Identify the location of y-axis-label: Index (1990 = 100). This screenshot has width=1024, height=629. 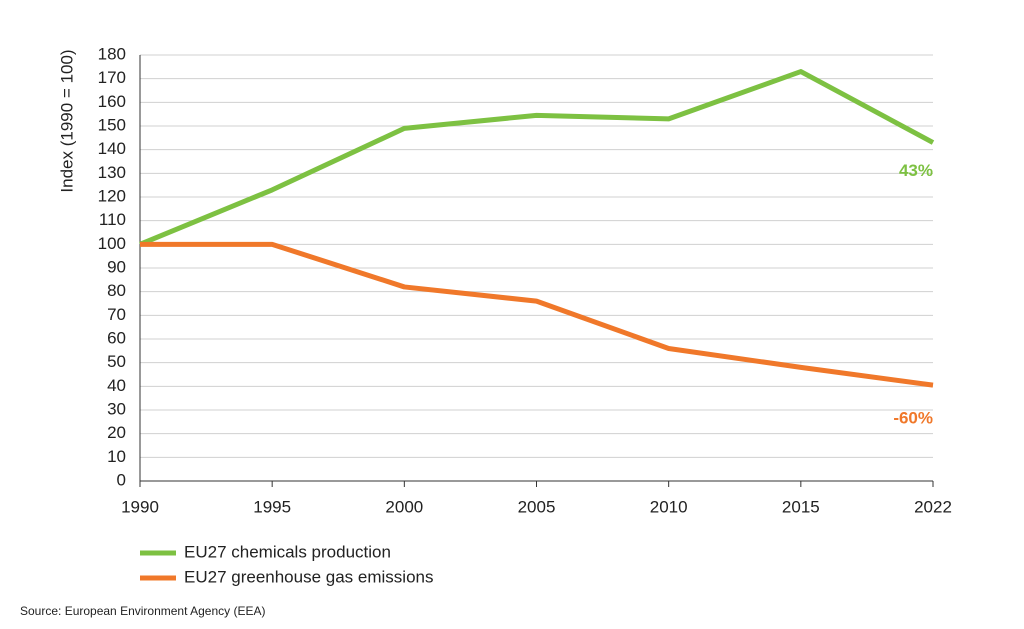
(66, 120).